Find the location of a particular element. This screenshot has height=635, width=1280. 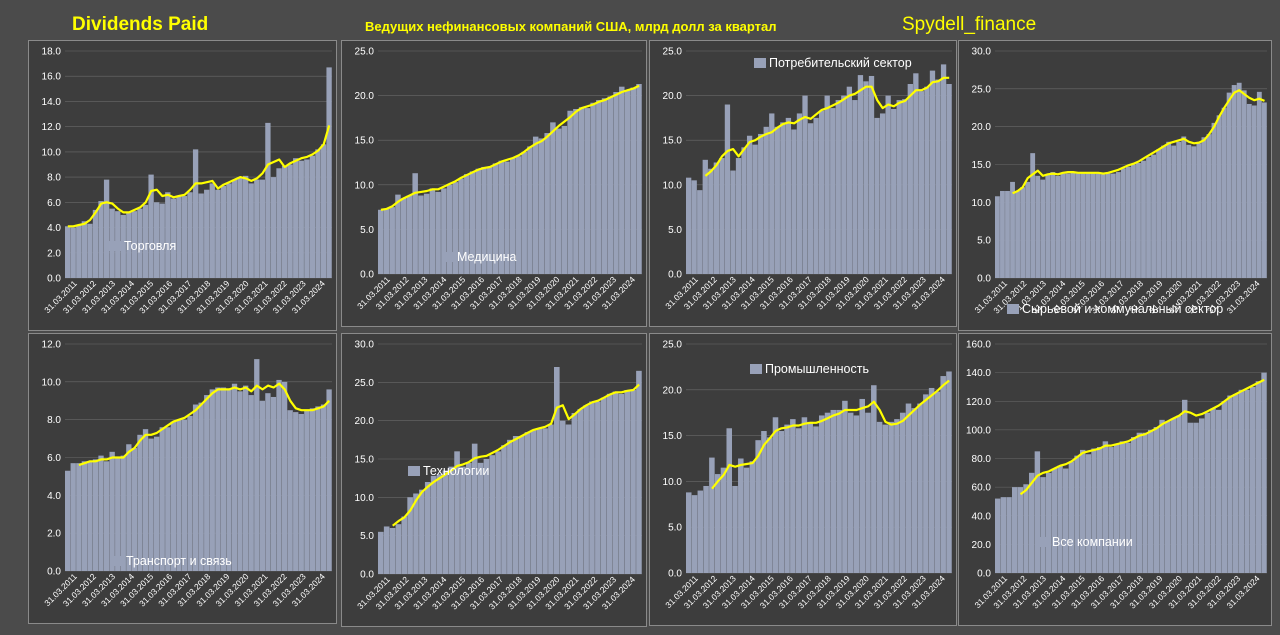

y-tick-label: 60.0 is located at coordinates (982, 488).